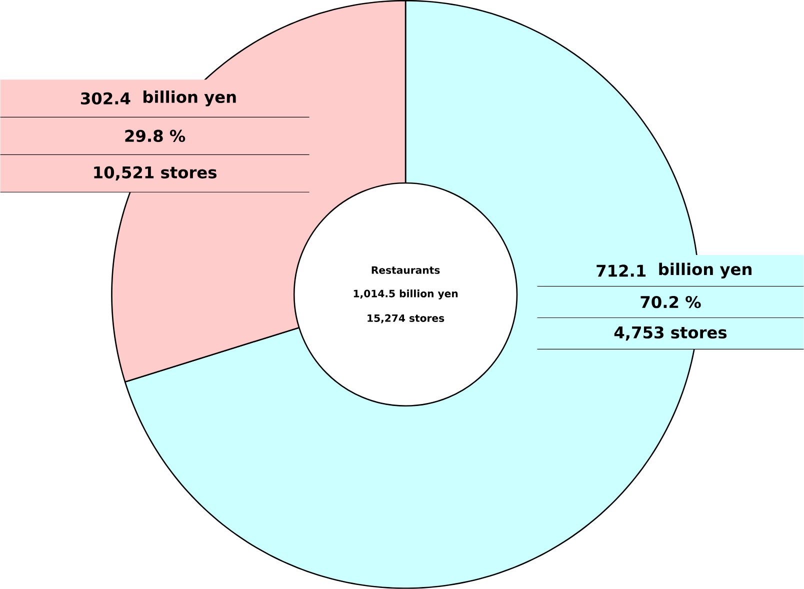 The height and width of the screenshot is (589, 804). Describe the element at coordinates (670, 302) in the screenshot. I see `text: 70.2 %` at that location.